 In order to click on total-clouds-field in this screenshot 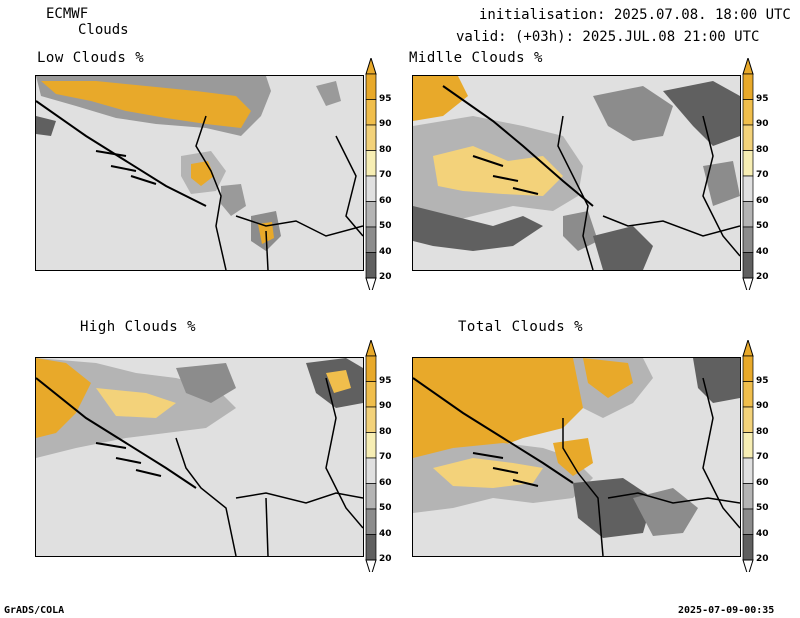, I will do `click(576, 457)`.